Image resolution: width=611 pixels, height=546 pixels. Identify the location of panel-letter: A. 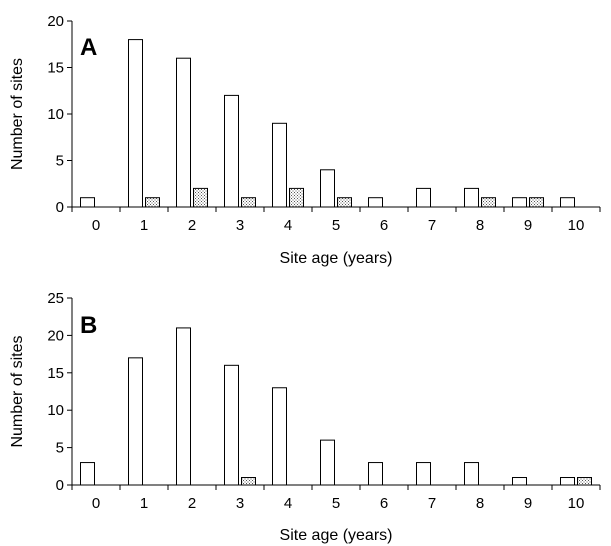
(88, 47).